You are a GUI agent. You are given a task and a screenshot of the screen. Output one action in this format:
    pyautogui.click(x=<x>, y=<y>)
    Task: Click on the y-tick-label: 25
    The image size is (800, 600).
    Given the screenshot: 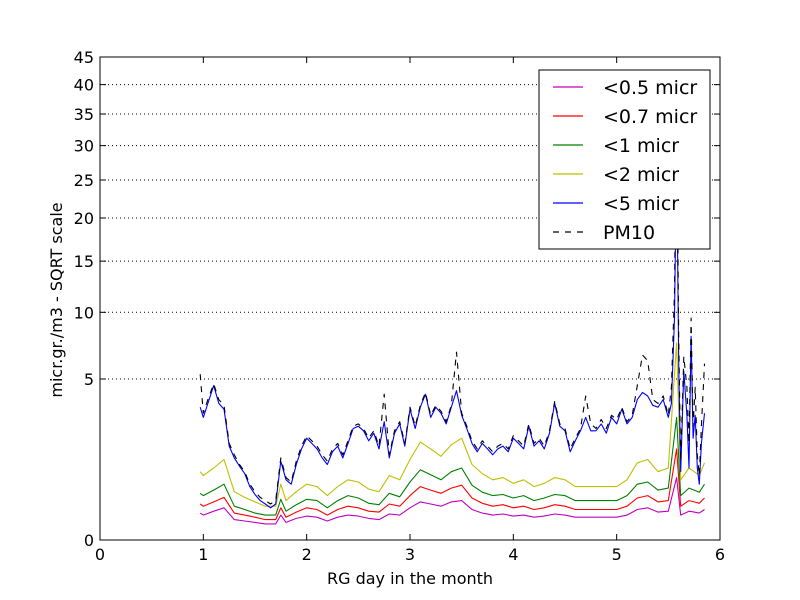 What is the action you would take?
    pyautogui.click(x=84, y=180)
    